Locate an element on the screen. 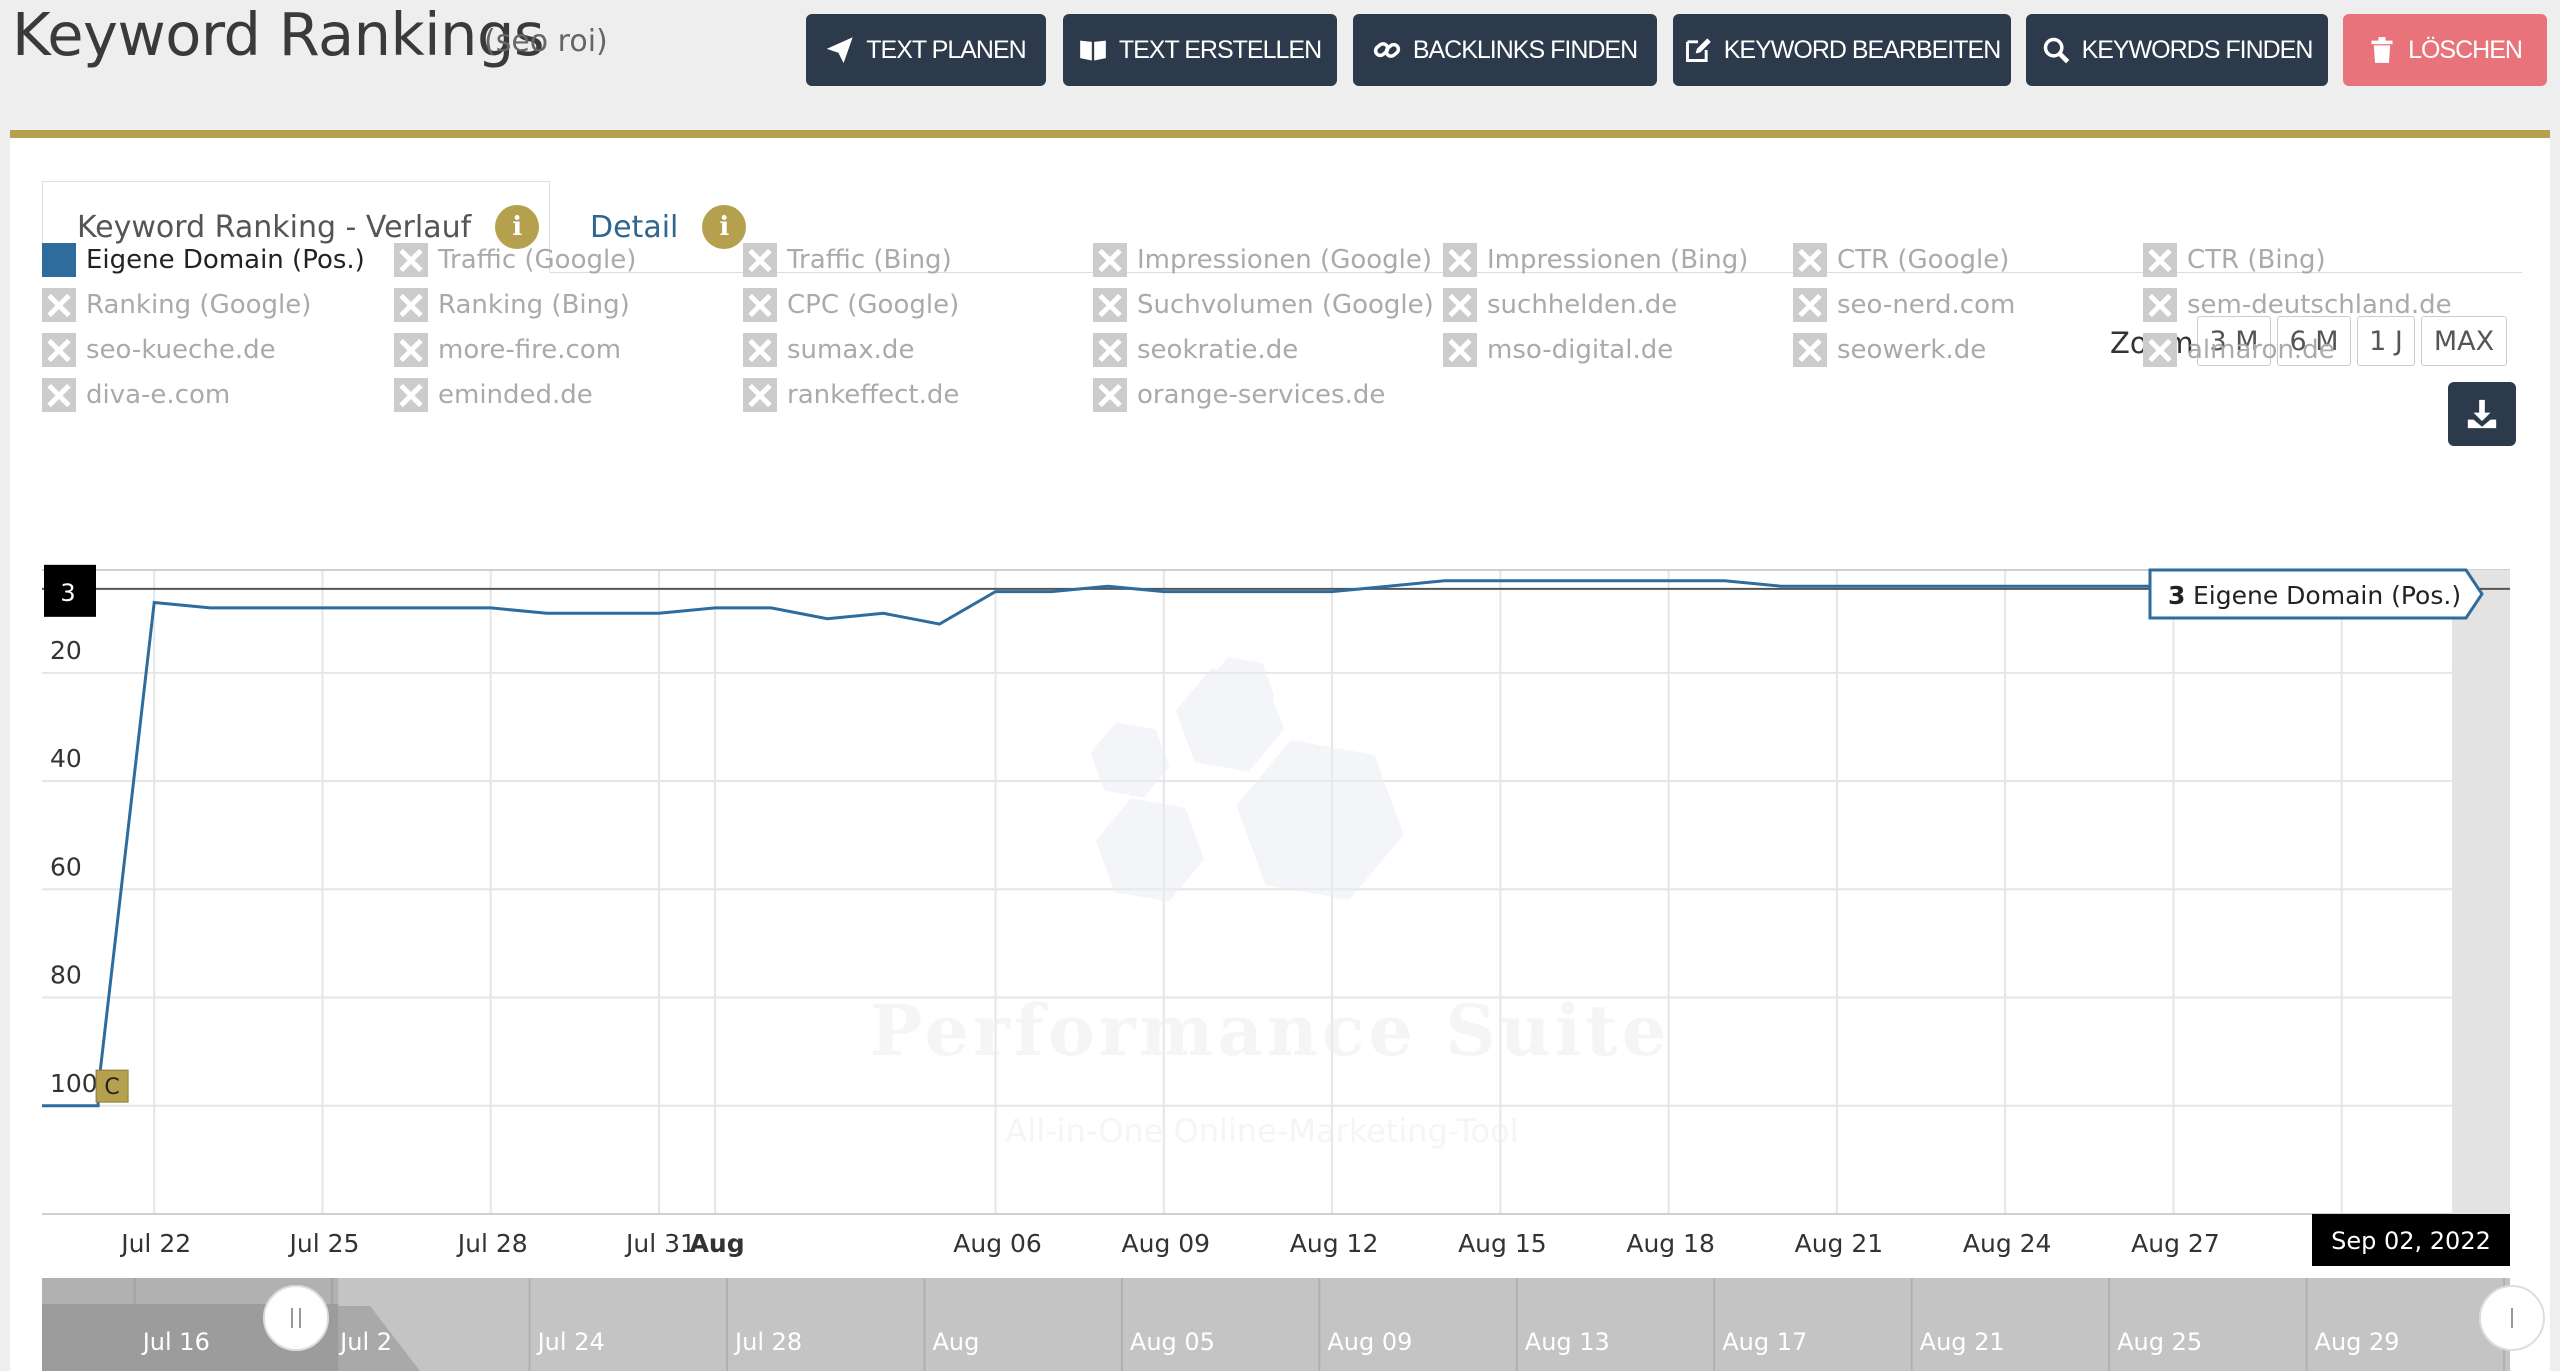 This screenshot has width=2560, height=1371. navigator-tick-label: Aug 21 is located at coordinates (1962, 1342).